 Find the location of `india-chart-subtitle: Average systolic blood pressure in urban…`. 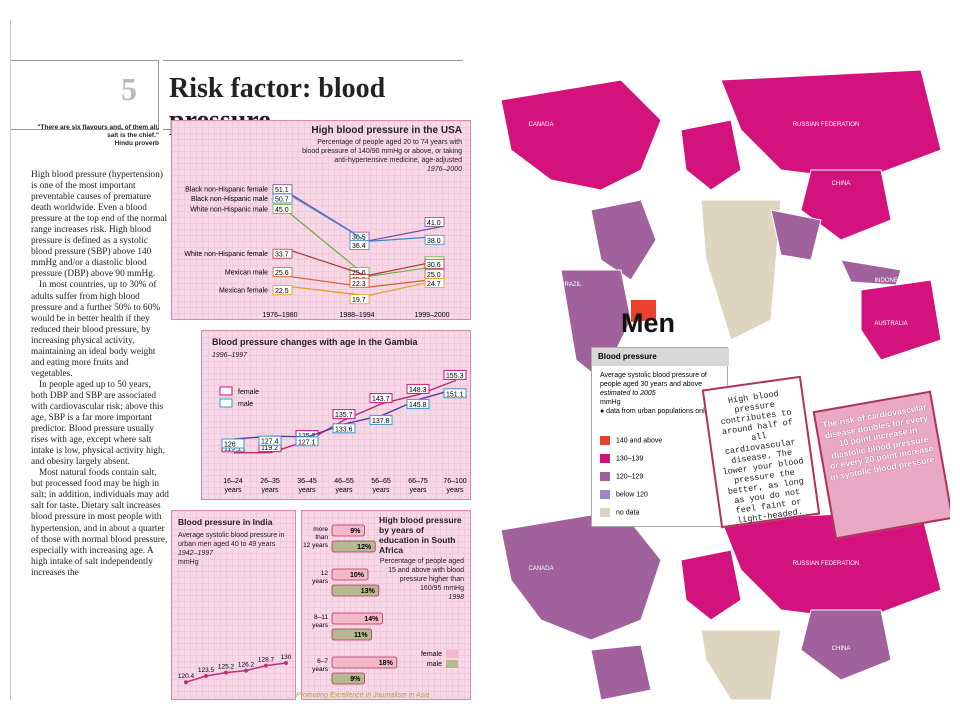

india-chart-subtitle: Average systolic blood pressure in urban… is located at coordinates (231, 549).